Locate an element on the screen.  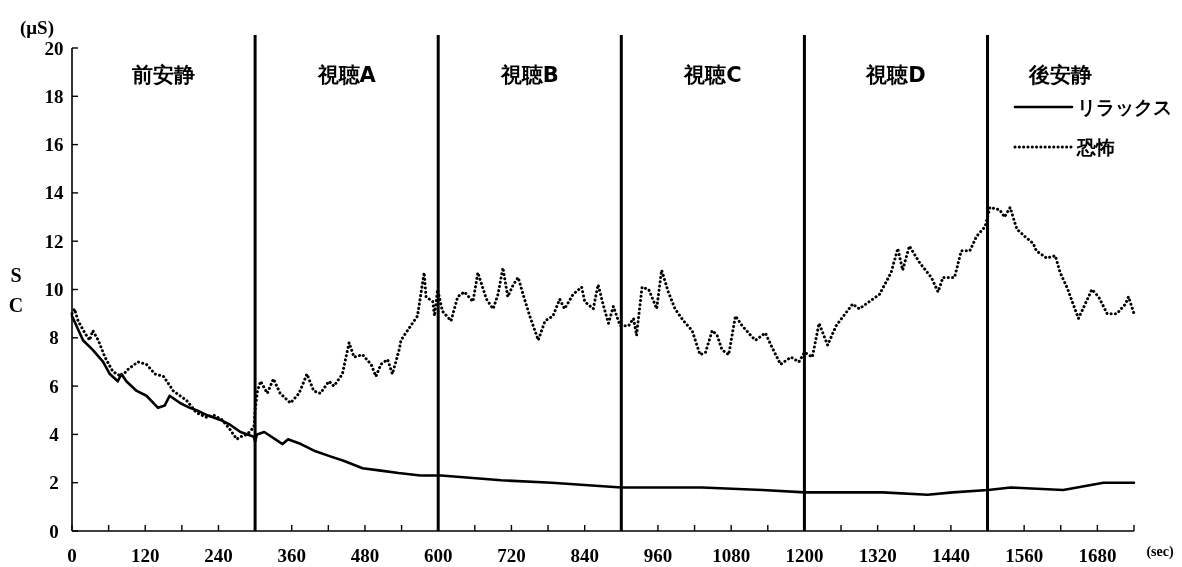
annotation: 視聴B is located at coordinates (529, 75).